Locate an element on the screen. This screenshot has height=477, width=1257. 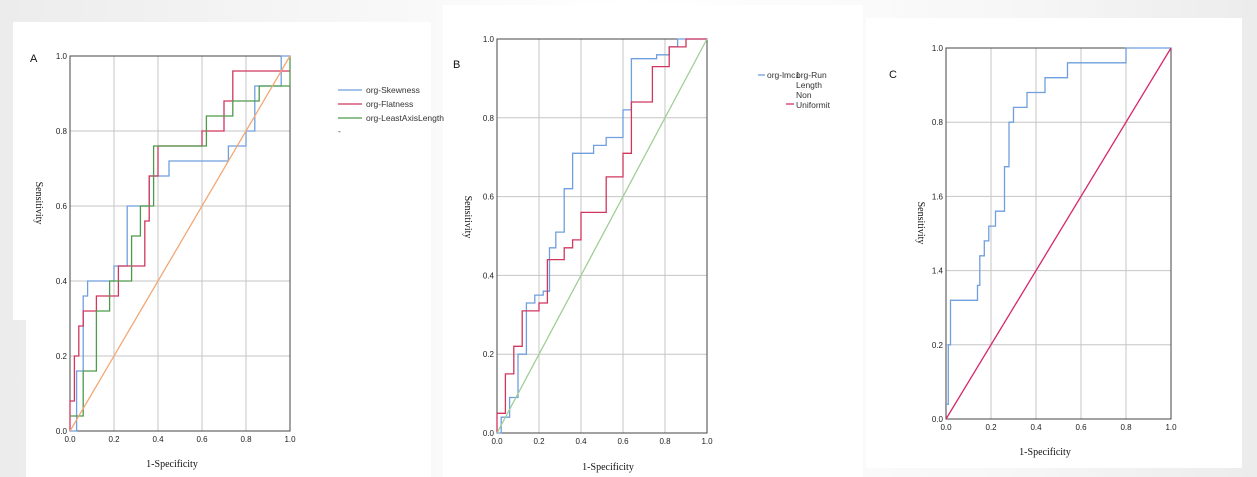
chart-b-x-tick-label: 0.2 is located at coordinates (539, 441).